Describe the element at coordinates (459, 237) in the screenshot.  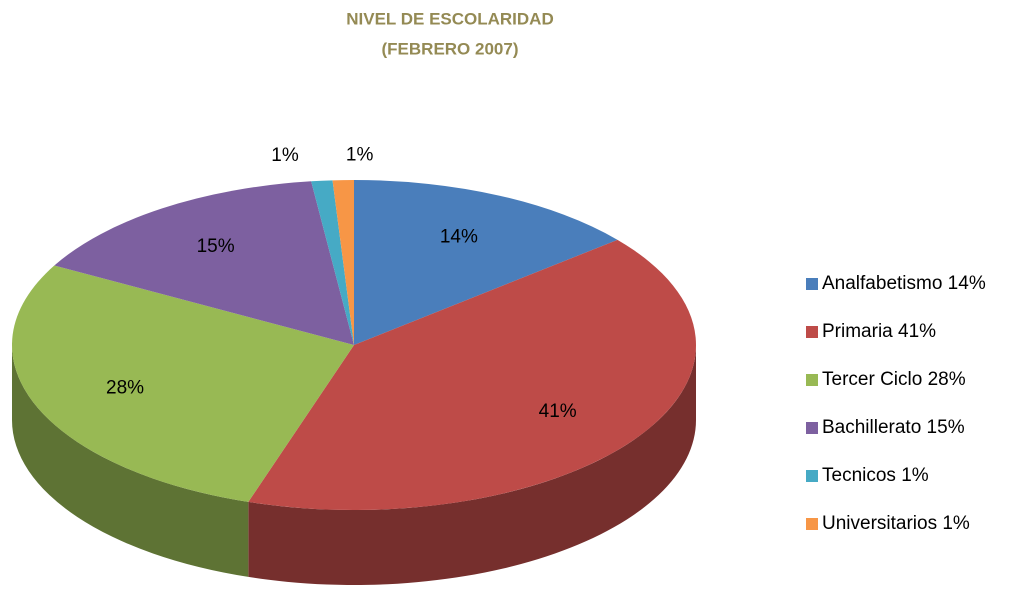
I see `data-label: 14%` at that location.